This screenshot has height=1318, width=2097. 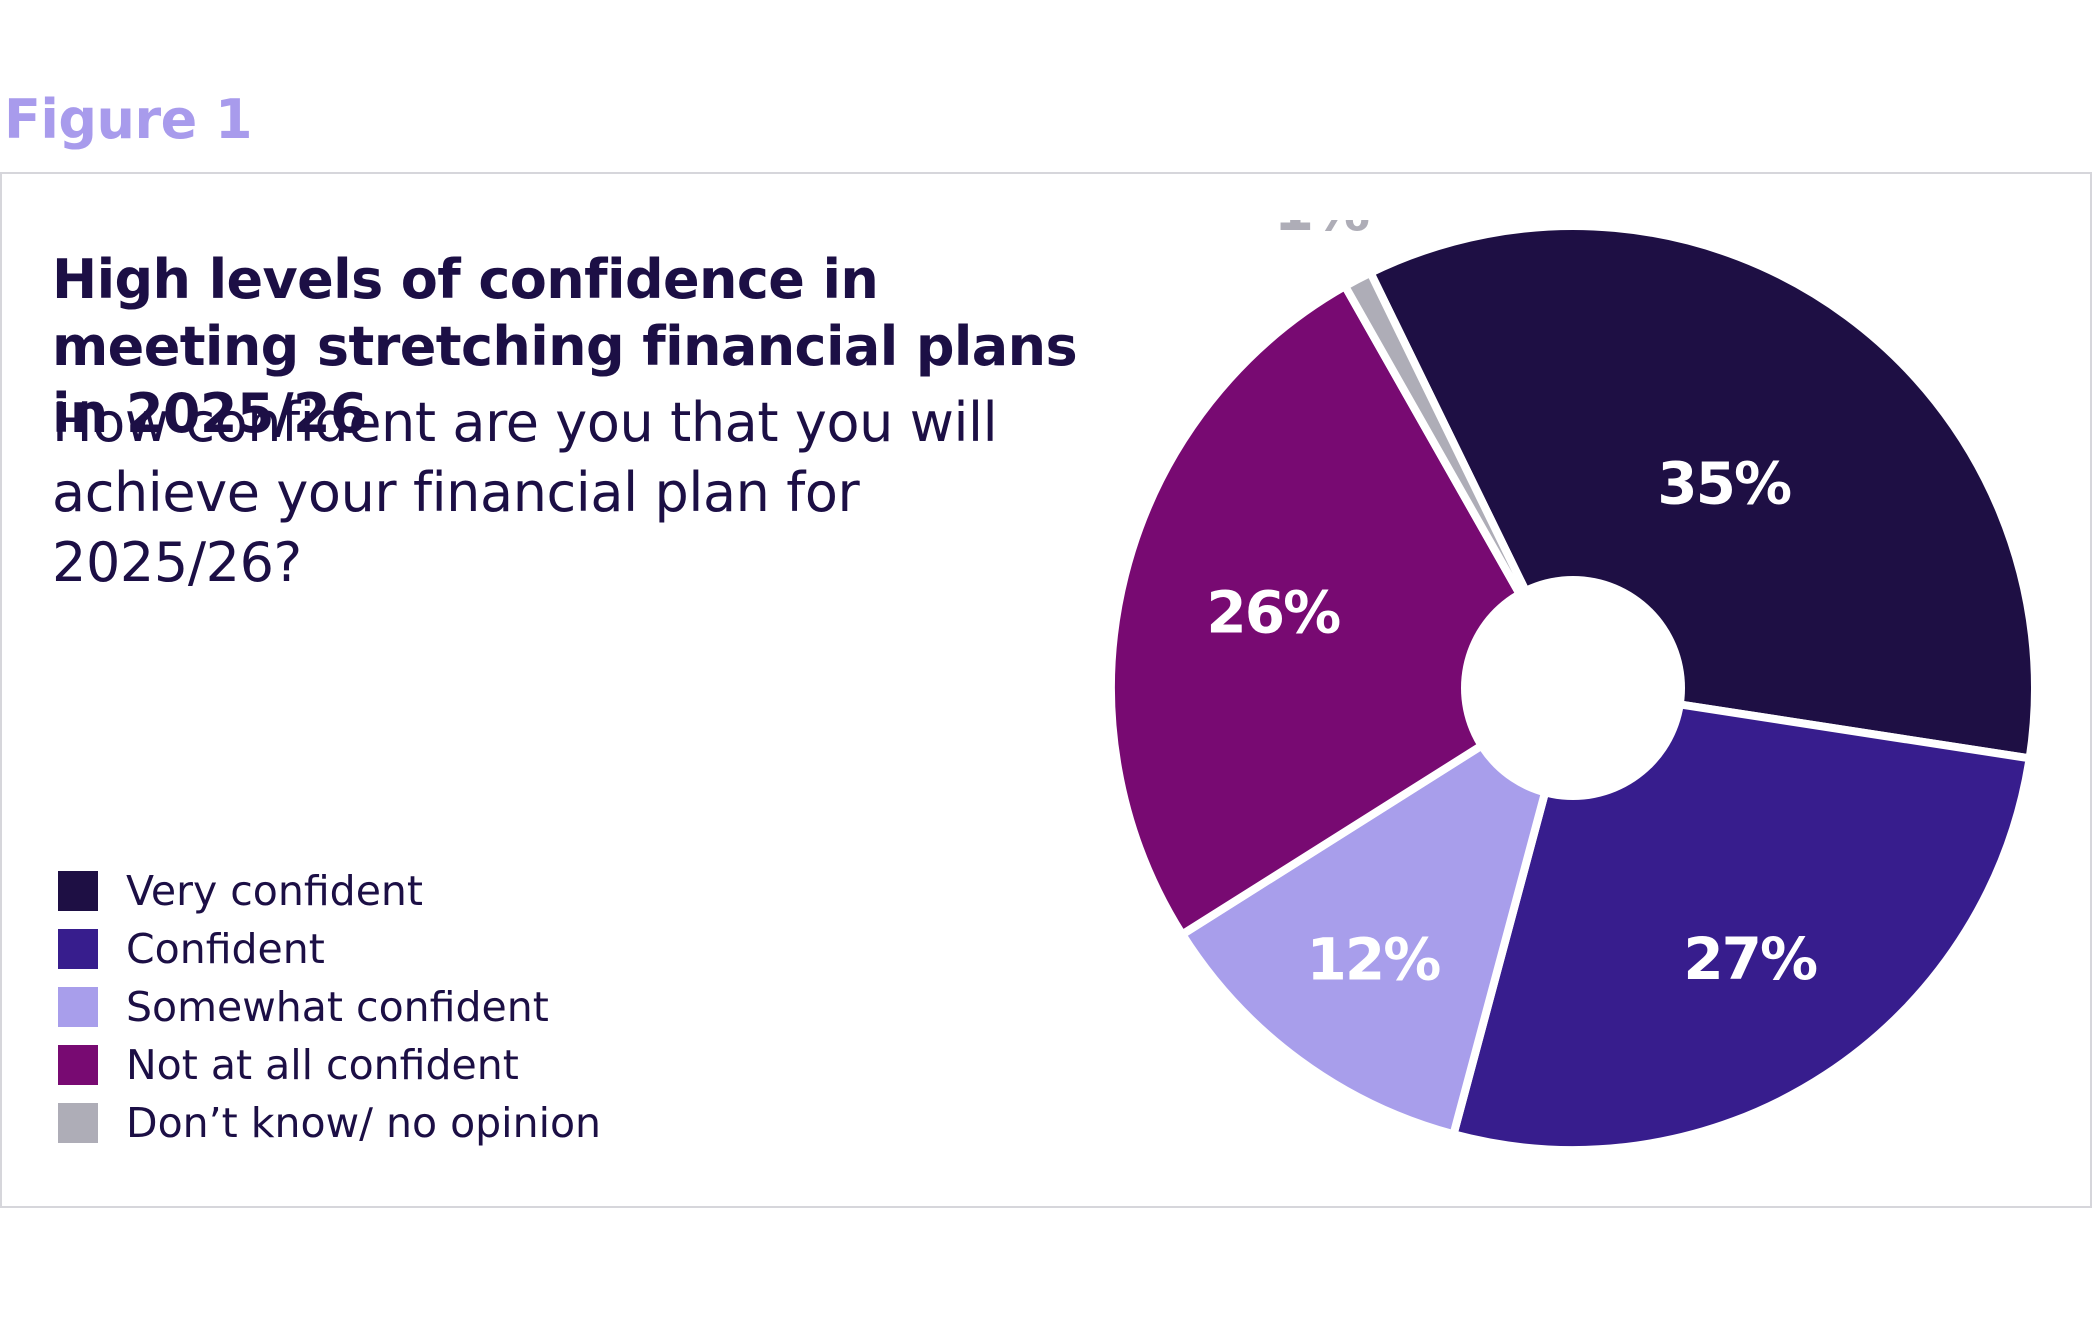 What do you see at coordinates (1459, 480) in the screenshot?
I see `pie-slice-don-t-know-no-opinion` at bounding box center [1459, 480].